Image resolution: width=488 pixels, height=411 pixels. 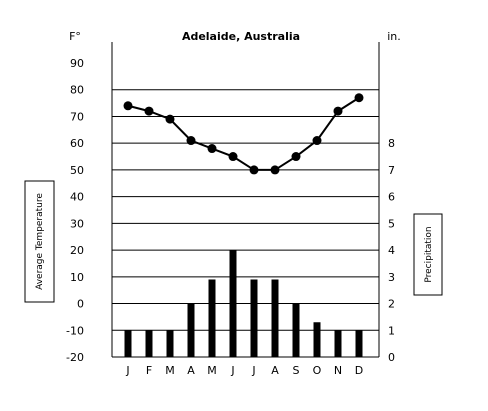 I want to click on month-label: F, so click(x=149, y=370).